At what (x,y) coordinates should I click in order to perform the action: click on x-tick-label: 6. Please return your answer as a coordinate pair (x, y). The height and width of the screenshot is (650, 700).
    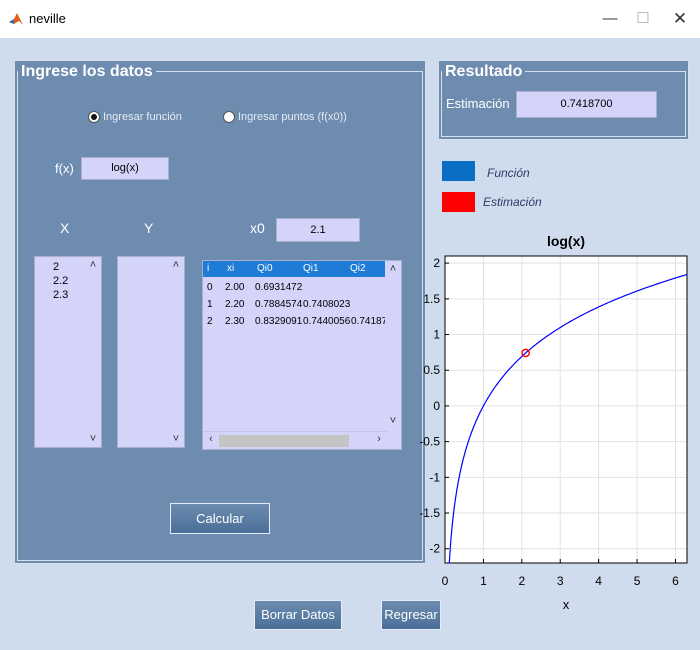
    Looking at the image, I should click on (675, 581).